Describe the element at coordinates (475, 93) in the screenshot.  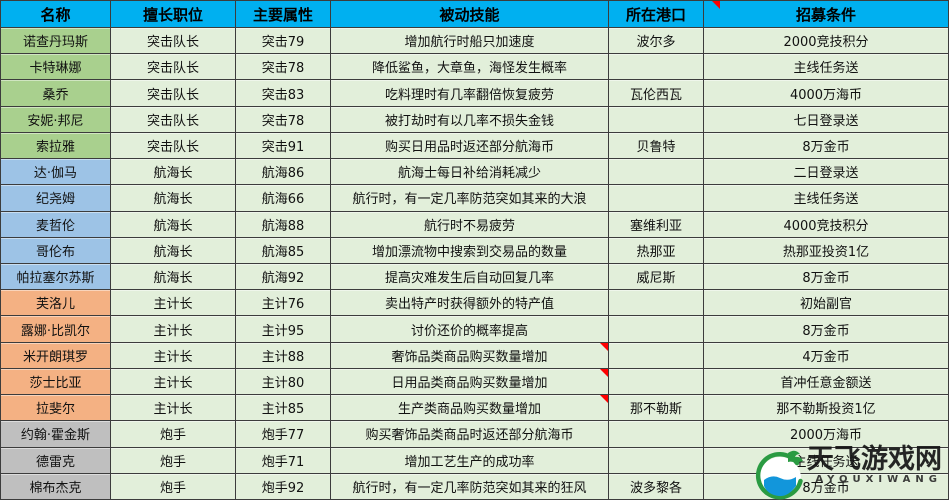
I see `table-row: 桑乔 突击队长 突击83 吃料理时有几率翻倍恢复疲劳 瓦伦西瓦 4000万海币` at that location.